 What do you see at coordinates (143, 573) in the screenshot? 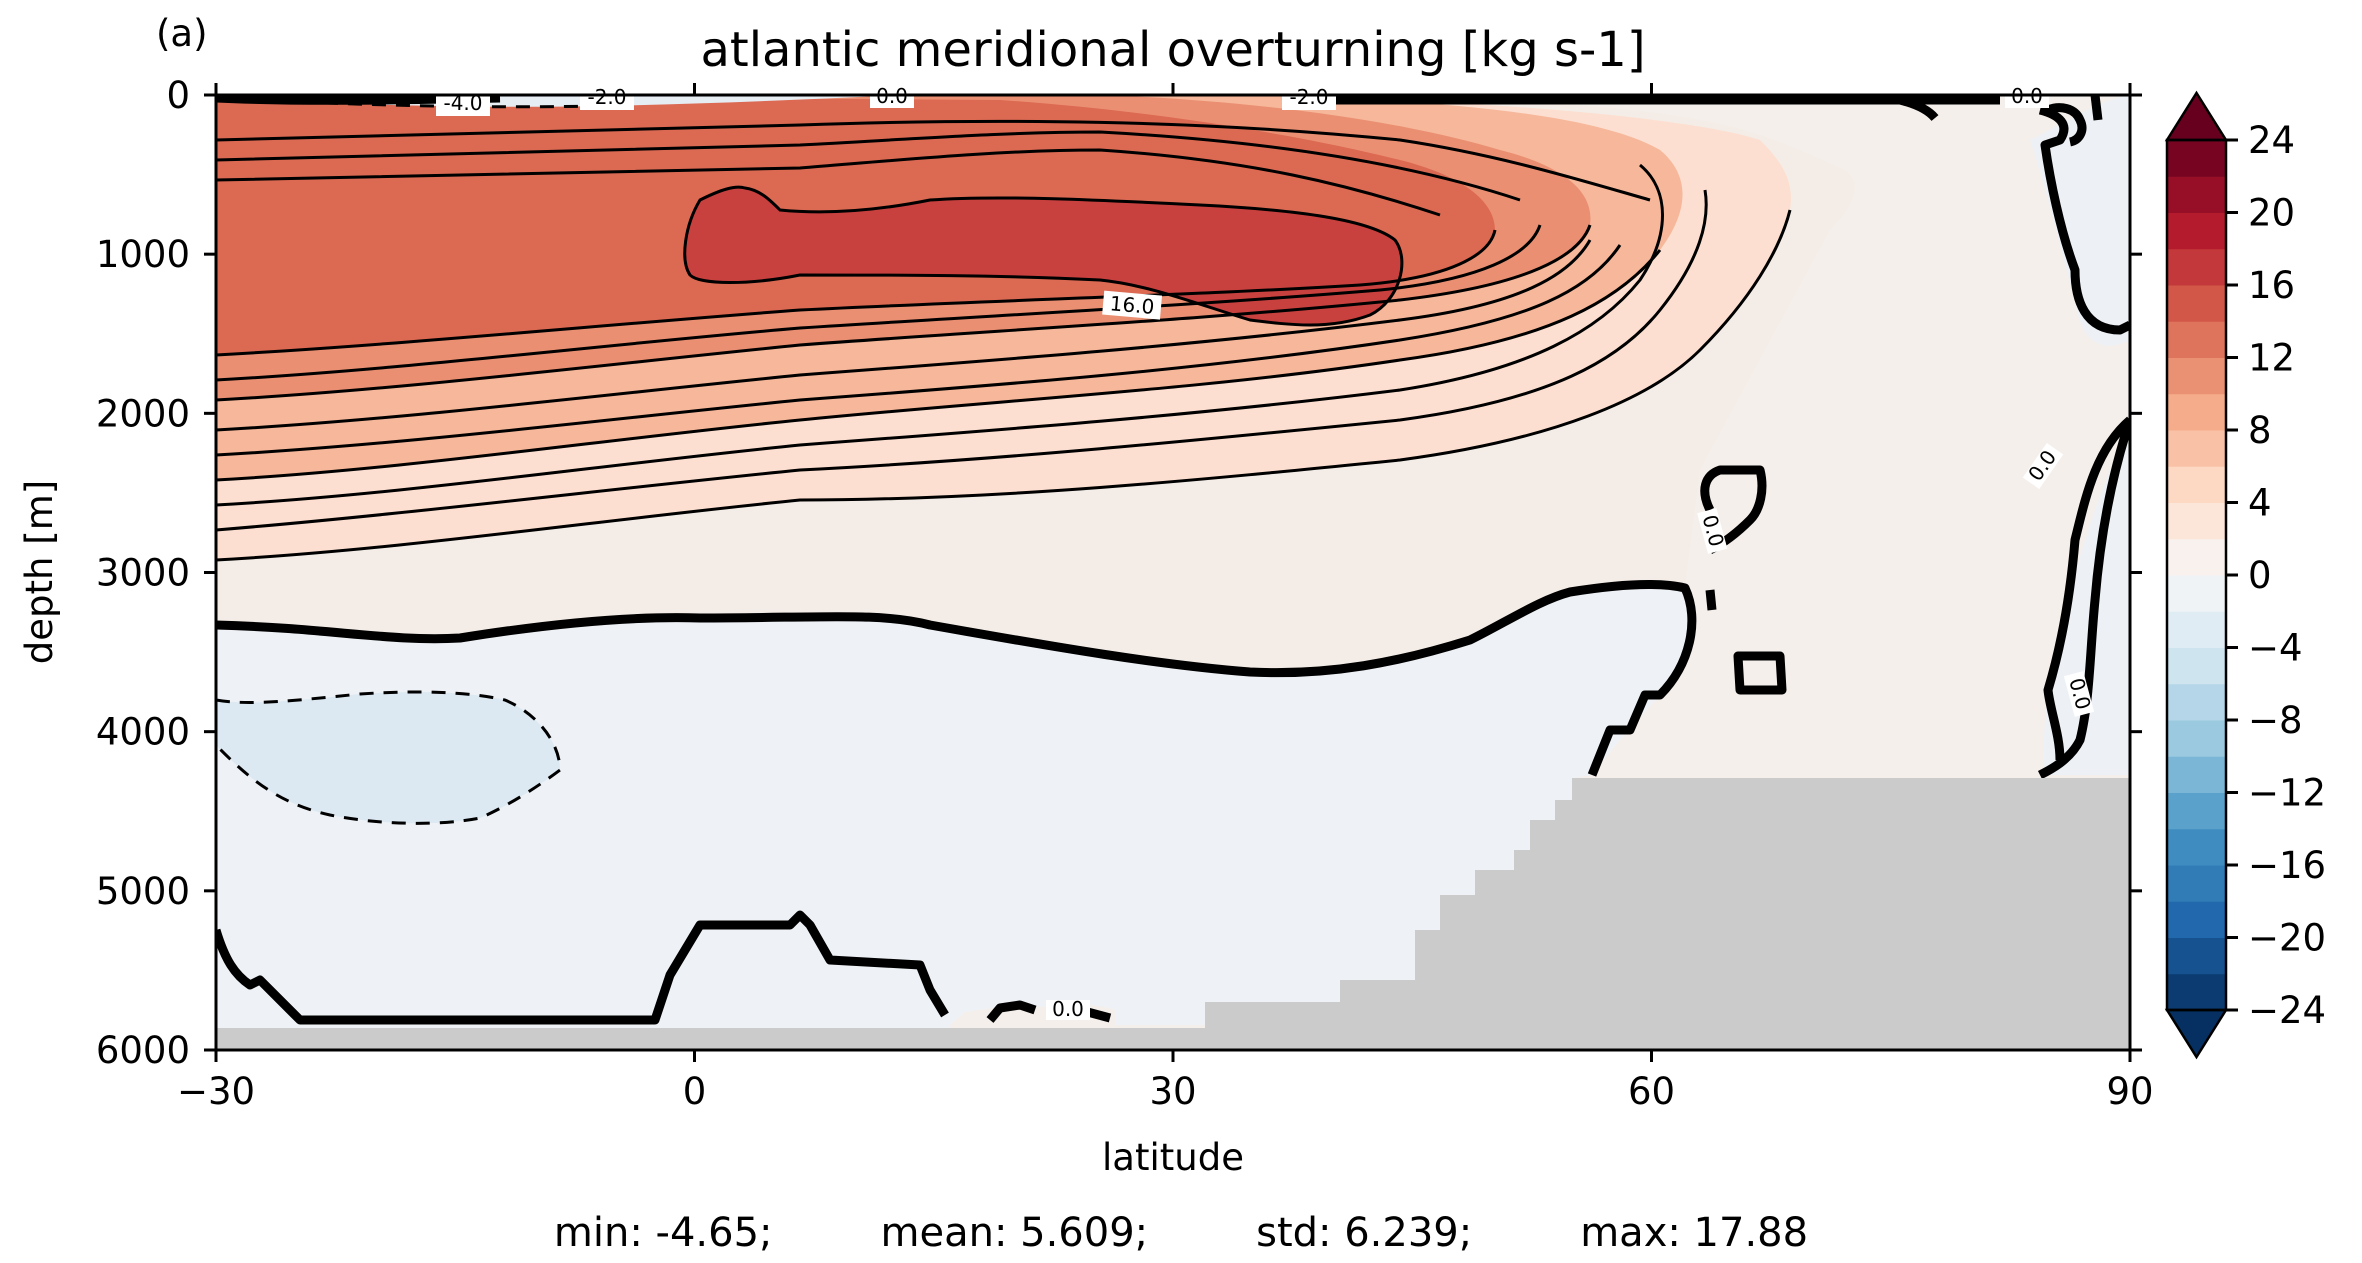
I see `y-tick-label: 3000` at bounding box center [143, 573].